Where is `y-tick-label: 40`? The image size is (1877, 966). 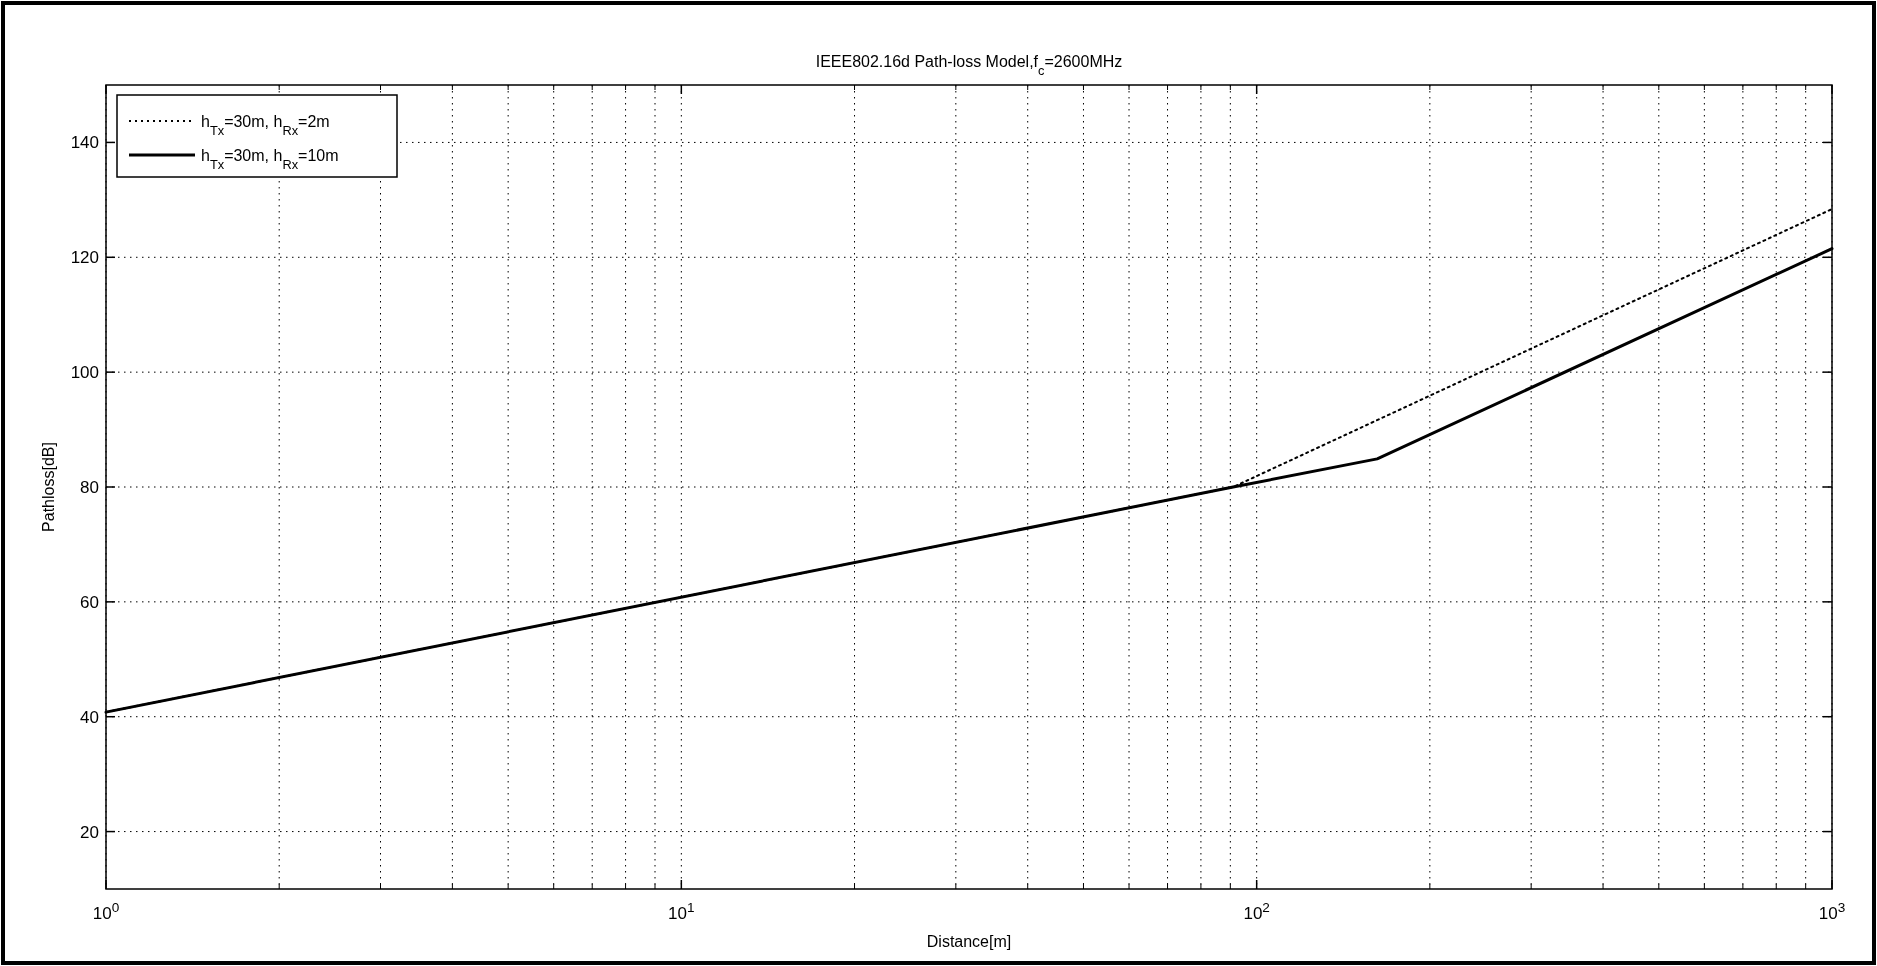
y-tick-label: 40 is located at coordinates (89, 717).